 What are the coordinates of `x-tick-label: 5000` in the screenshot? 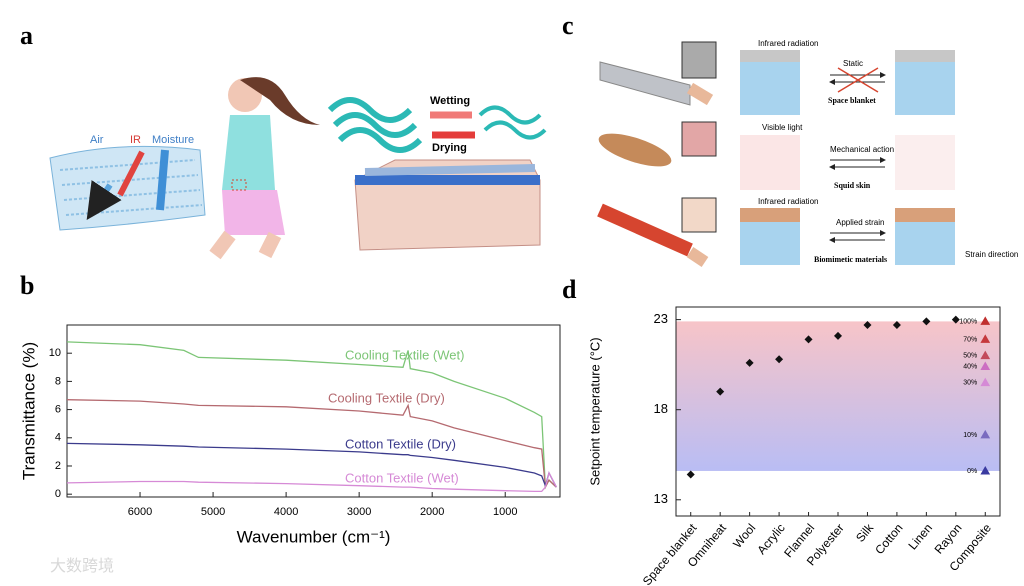 It's located at (213, 512).